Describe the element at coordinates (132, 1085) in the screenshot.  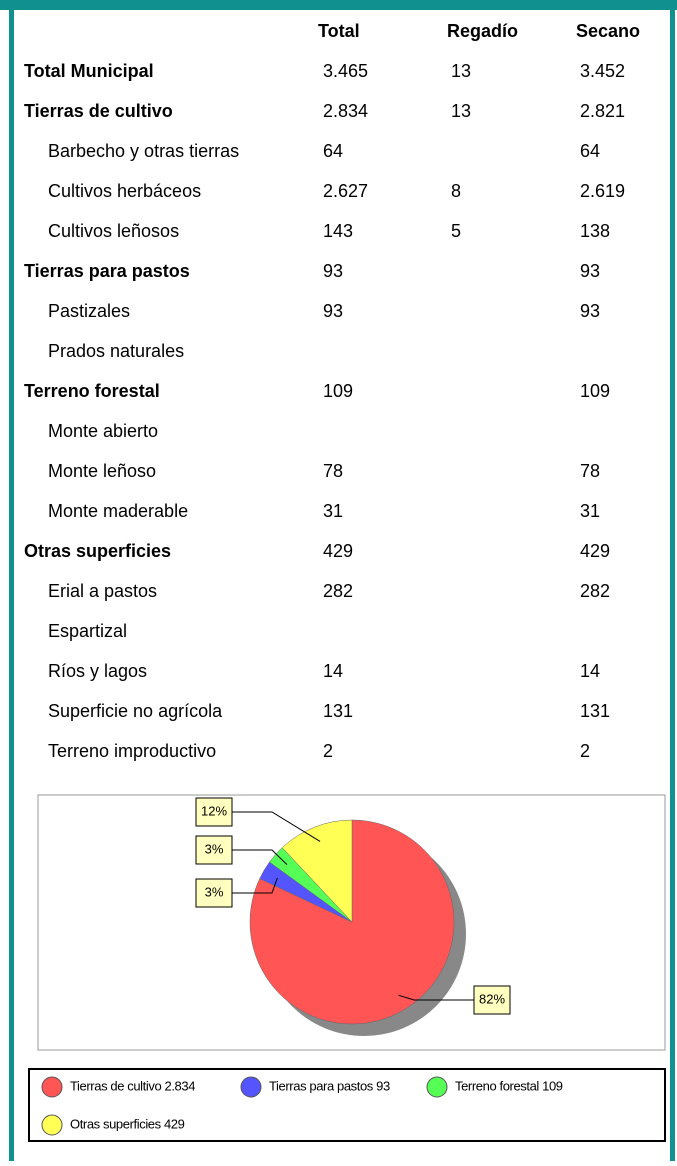
I see `legend-label: Tierras de cultivo 2.834` at that location.